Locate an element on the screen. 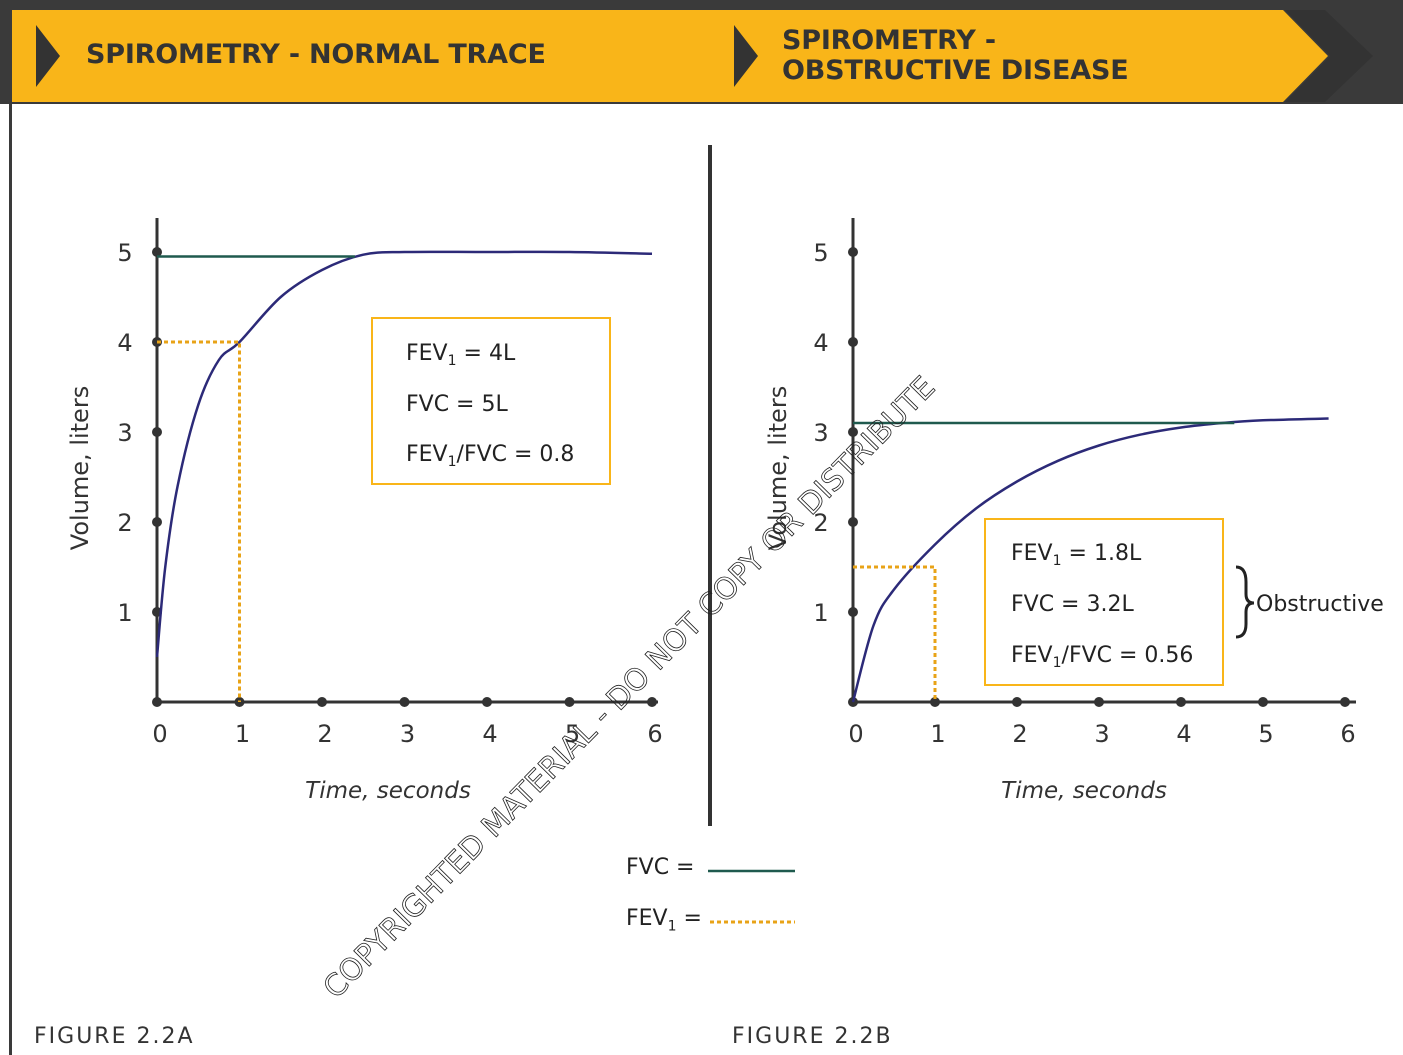 This screenshot has height=1055, width=1403. obstructive-annotation: Obstructive is located at coordinates (1320, 604).